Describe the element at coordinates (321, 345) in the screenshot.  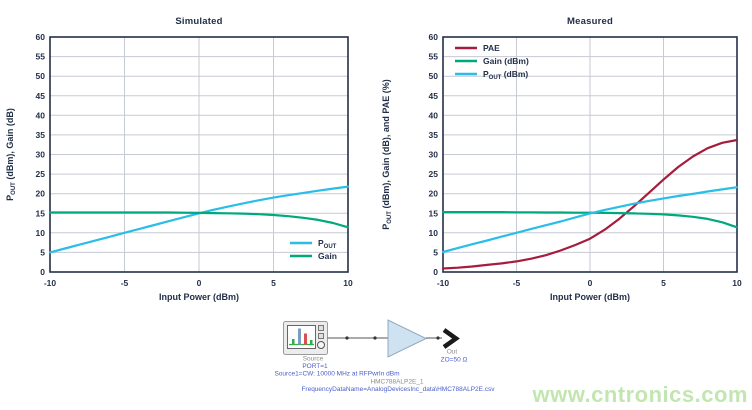
I see `source-knob` at that location.